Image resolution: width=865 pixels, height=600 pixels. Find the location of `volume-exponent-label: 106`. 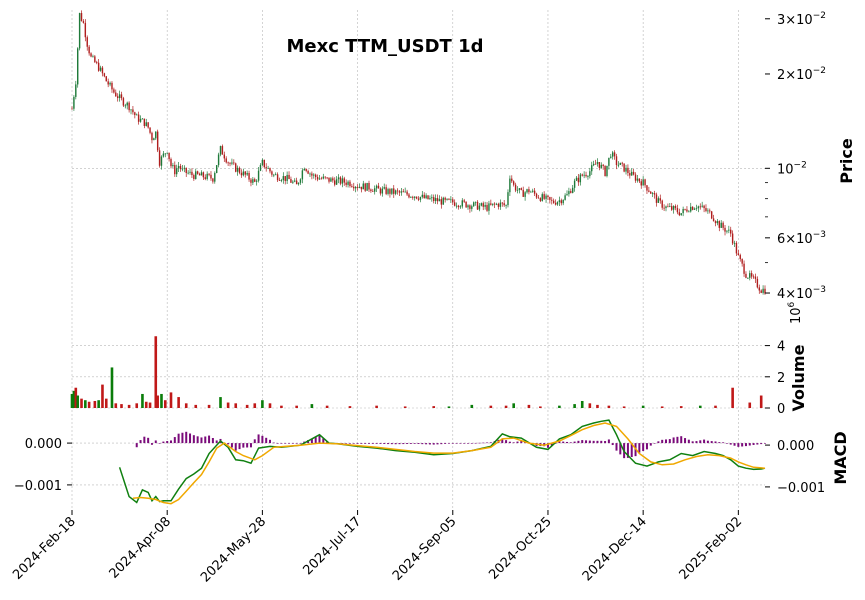

volume-exponent-label: 106 is located at coordinates (795, 312).